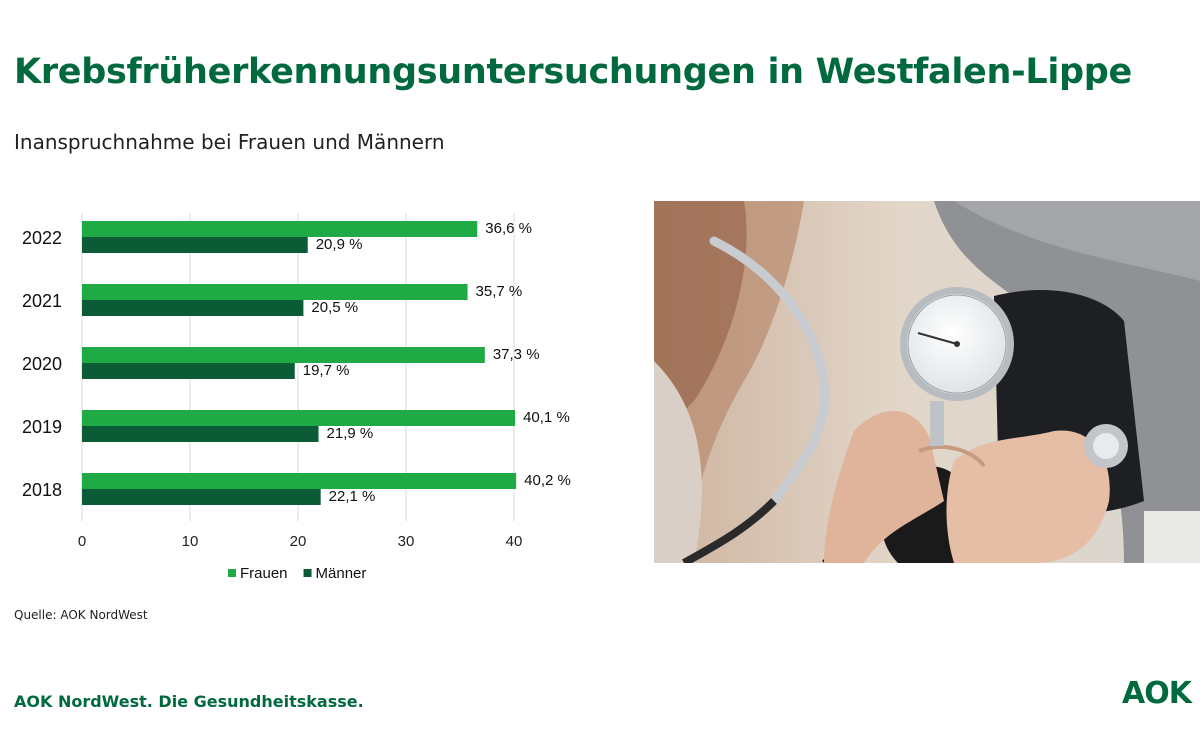 The image size is (1200, 749). What do you see at coordinates (339, 244) in the screenshot?
I see `data-label: 20,9 %` at bounding box center [339, 244].